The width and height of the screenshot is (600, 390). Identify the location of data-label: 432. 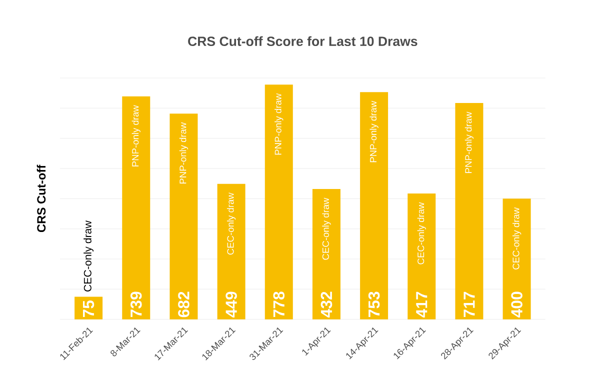
(326, 305).